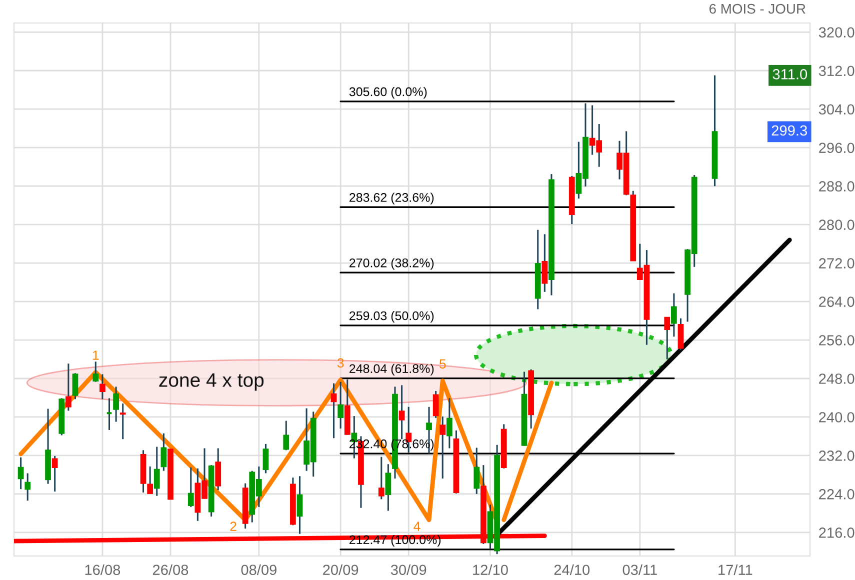 The image size is (855, 580). Describe the element at coordinates (211, 382) in the screenshot. I see `annotation: zone 4 x top` at that location.